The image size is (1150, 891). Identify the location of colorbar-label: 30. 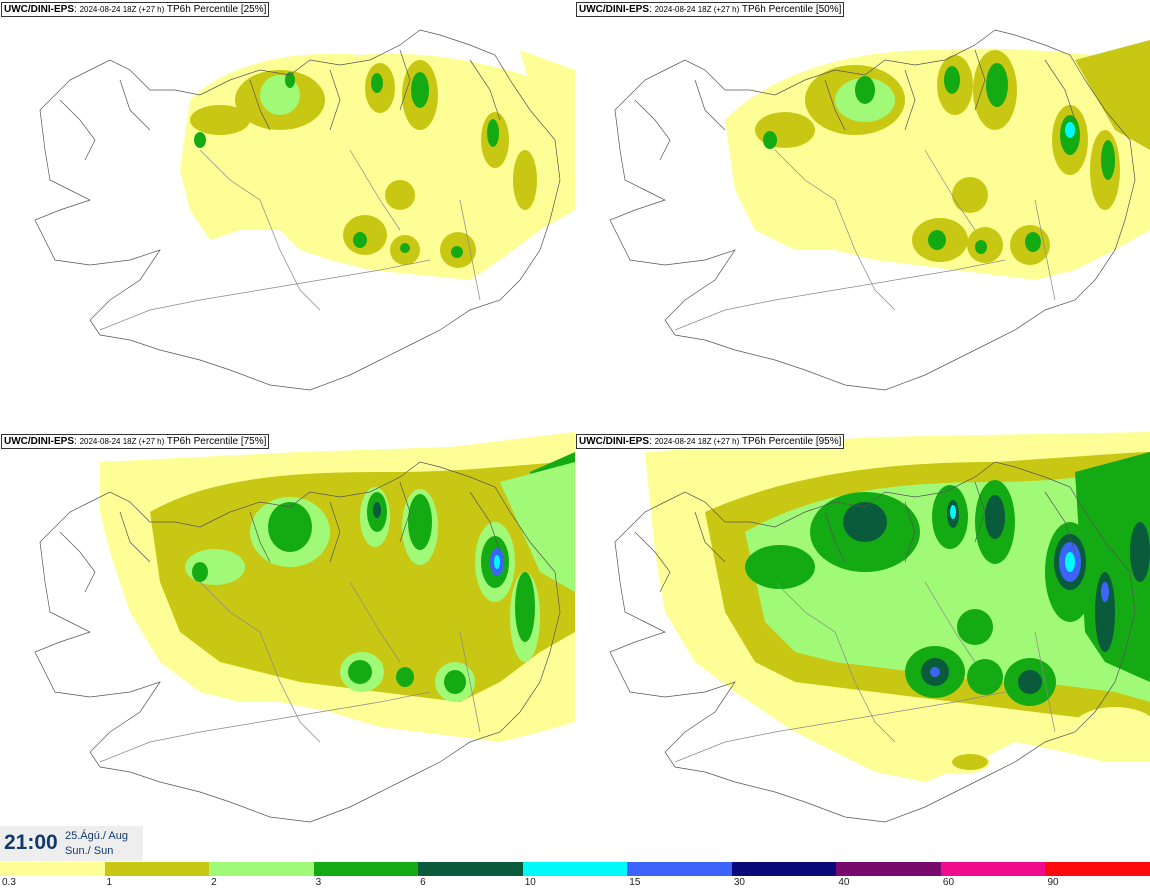
(739, 882).